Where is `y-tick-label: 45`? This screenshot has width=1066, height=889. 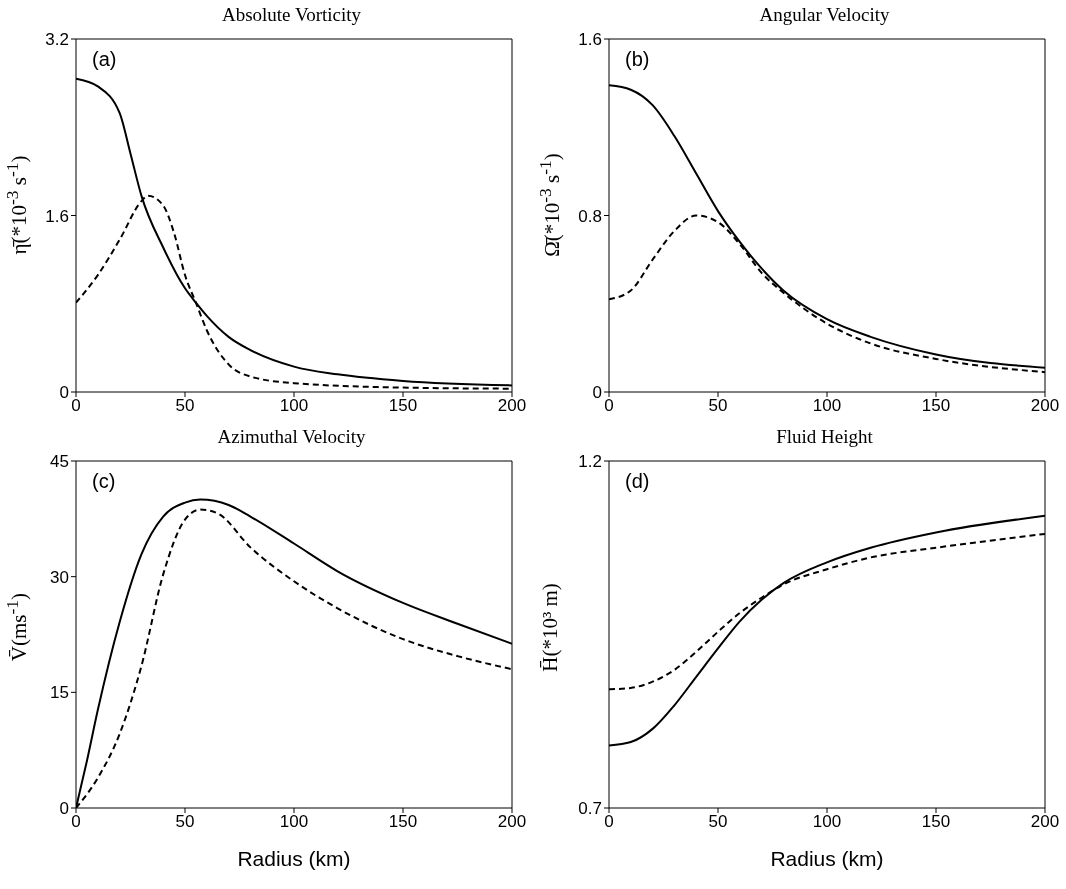
y-tick-label: 45 is located at coordinates (59, 462).